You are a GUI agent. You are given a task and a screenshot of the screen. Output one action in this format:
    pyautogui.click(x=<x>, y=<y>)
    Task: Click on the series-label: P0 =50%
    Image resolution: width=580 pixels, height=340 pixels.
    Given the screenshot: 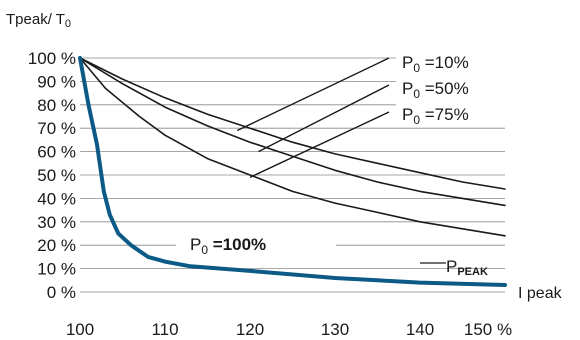 What is the action you would take?
    pyautogui.click(x=435, y=90)
    